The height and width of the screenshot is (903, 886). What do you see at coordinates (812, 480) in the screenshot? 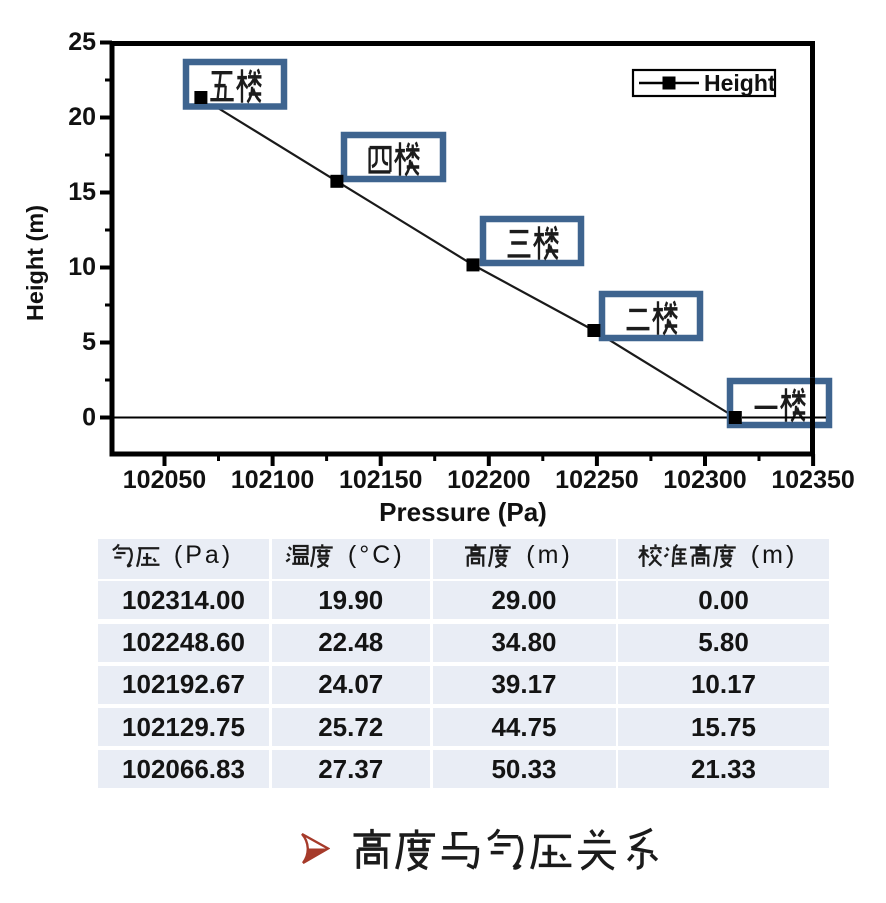
I see `svg-text: 102350` at bounding box center [812, 480].